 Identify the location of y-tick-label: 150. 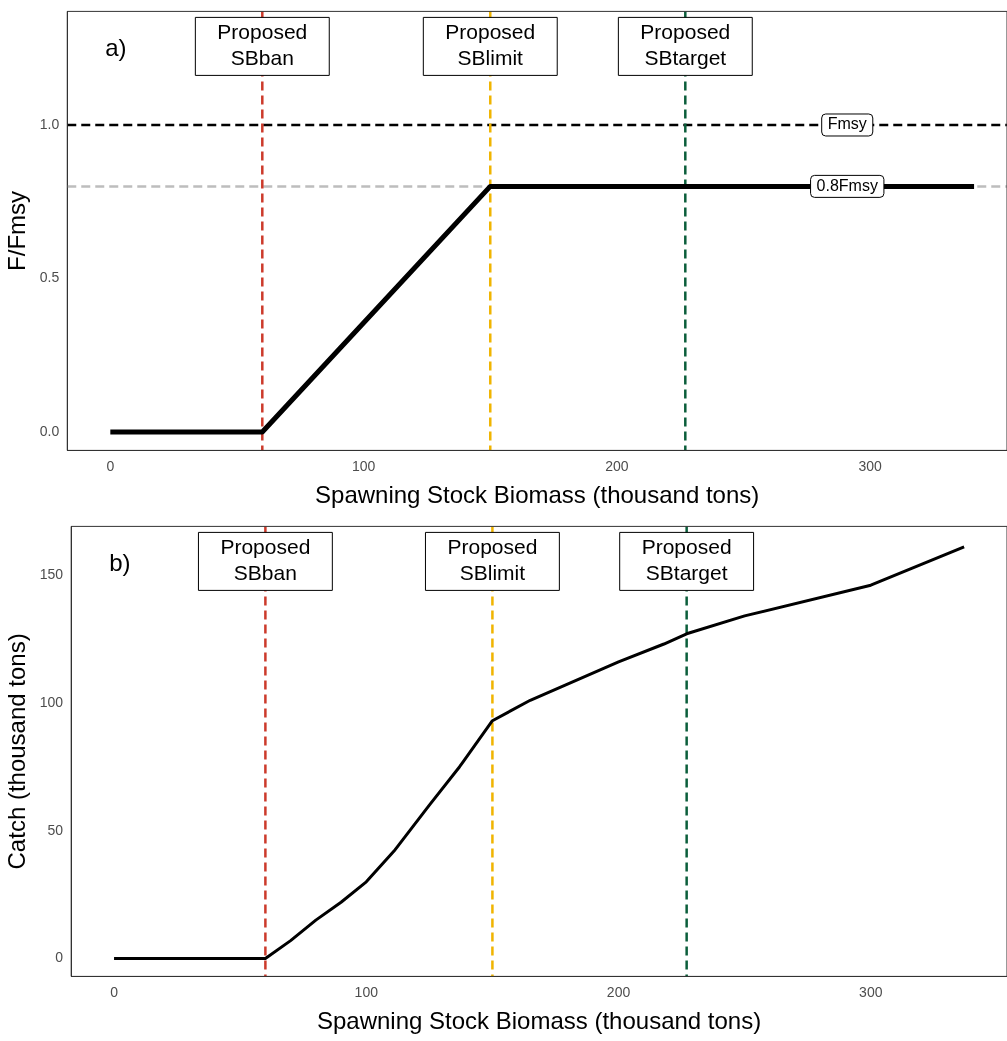
(51, 573).